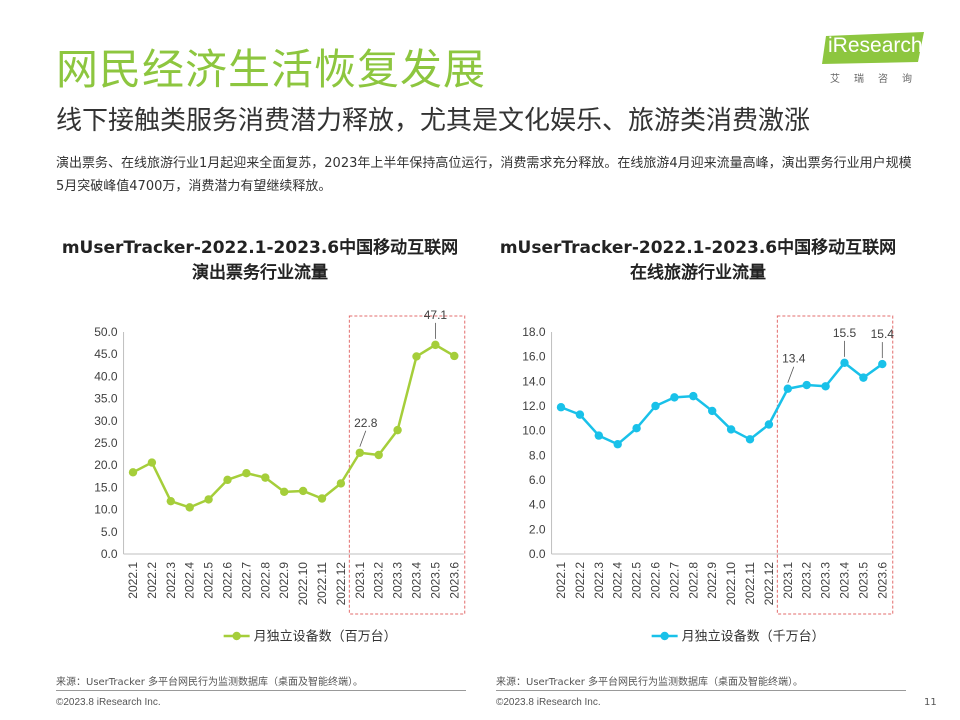 This screenshot has height=720, width=960. I want to click on x-tick-label: 2023.5, so click(863, 580).